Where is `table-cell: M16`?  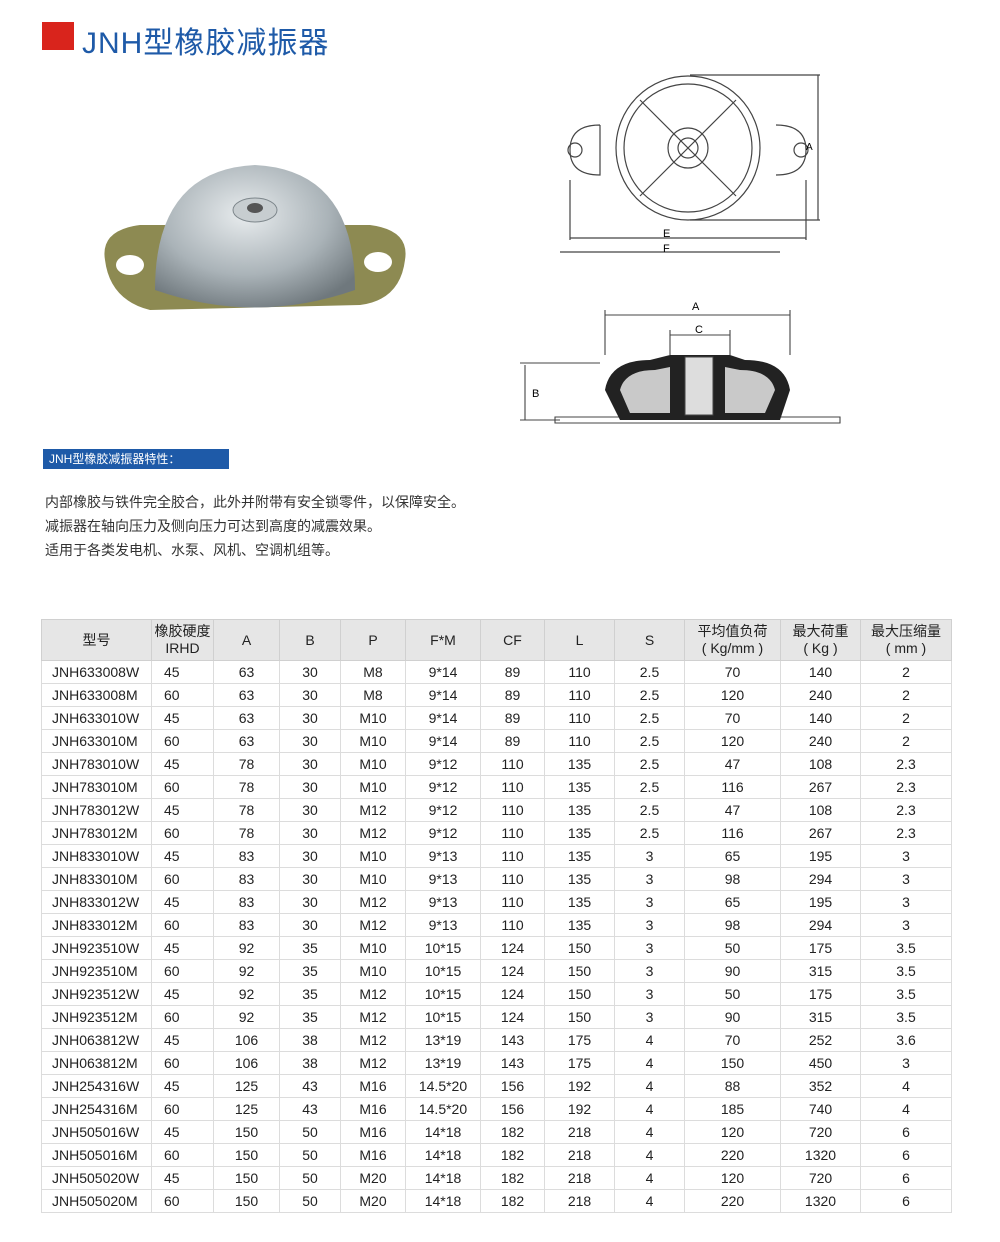 table-cell: M16 is located at coordinates (373, 1132).